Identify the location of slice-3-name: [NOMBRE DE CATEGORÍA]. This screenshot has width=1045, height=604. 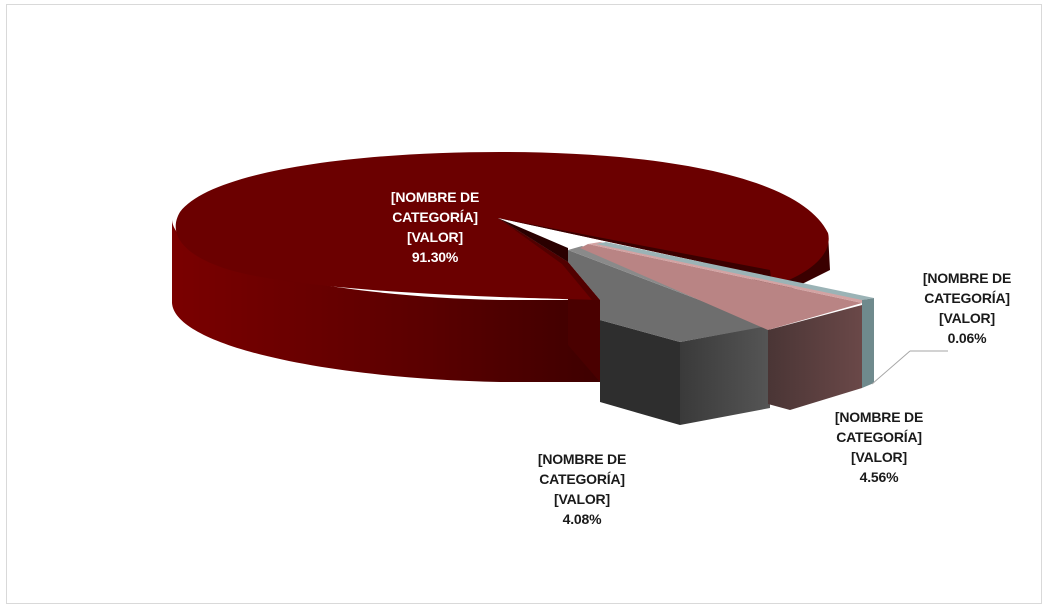
(879, 427).